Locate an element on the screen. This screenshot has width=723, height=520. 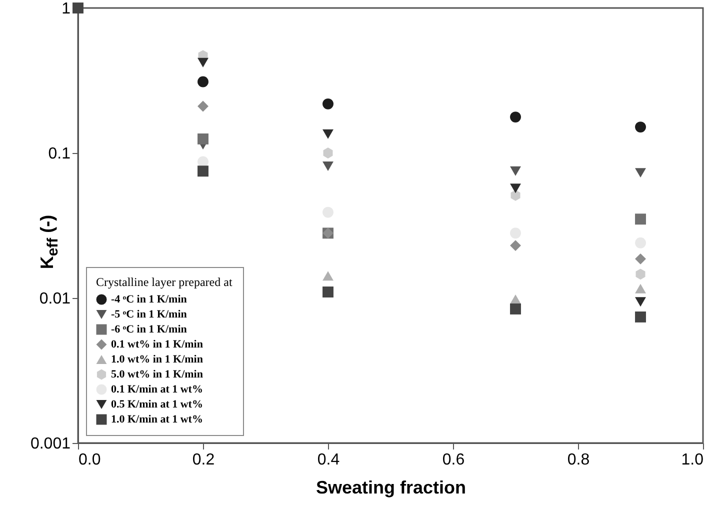
legend-label: -5 ᵒC in 1 K/min is located at coordinates (149, 314).